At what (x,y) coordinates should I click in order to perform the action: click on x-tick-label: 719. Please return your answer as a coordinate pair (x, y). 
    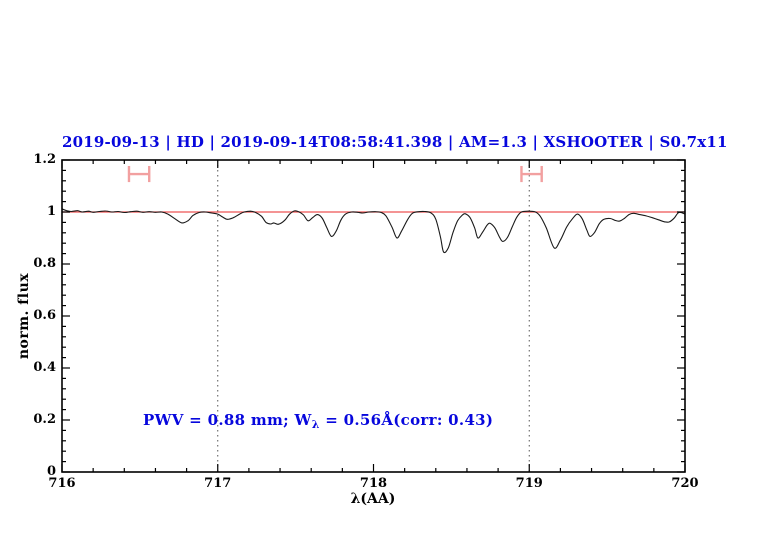
    Looking at the image, I should click on (529, 483).